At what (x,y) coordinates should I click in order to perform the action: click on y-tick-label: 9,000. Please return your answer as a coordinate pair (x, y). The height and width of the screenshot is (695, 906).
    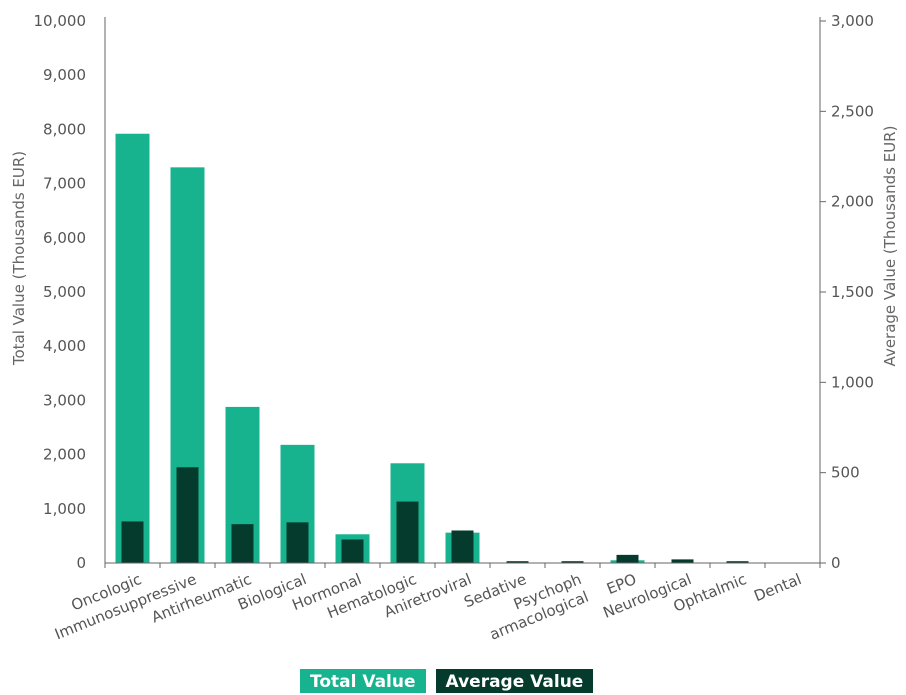
    Looking at the image, I should click on (64, 75).